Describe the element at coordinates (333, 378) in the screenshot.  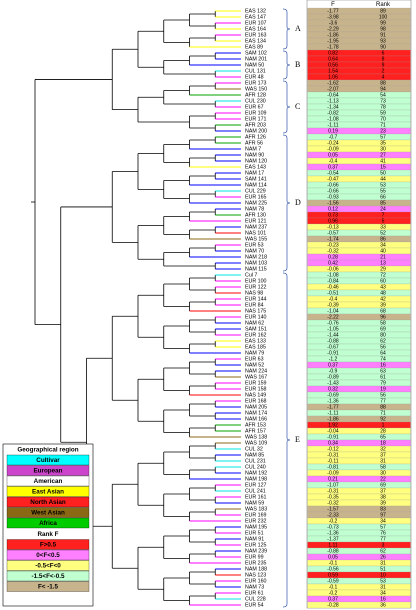
I see `f-cell: -0.89` at that location.